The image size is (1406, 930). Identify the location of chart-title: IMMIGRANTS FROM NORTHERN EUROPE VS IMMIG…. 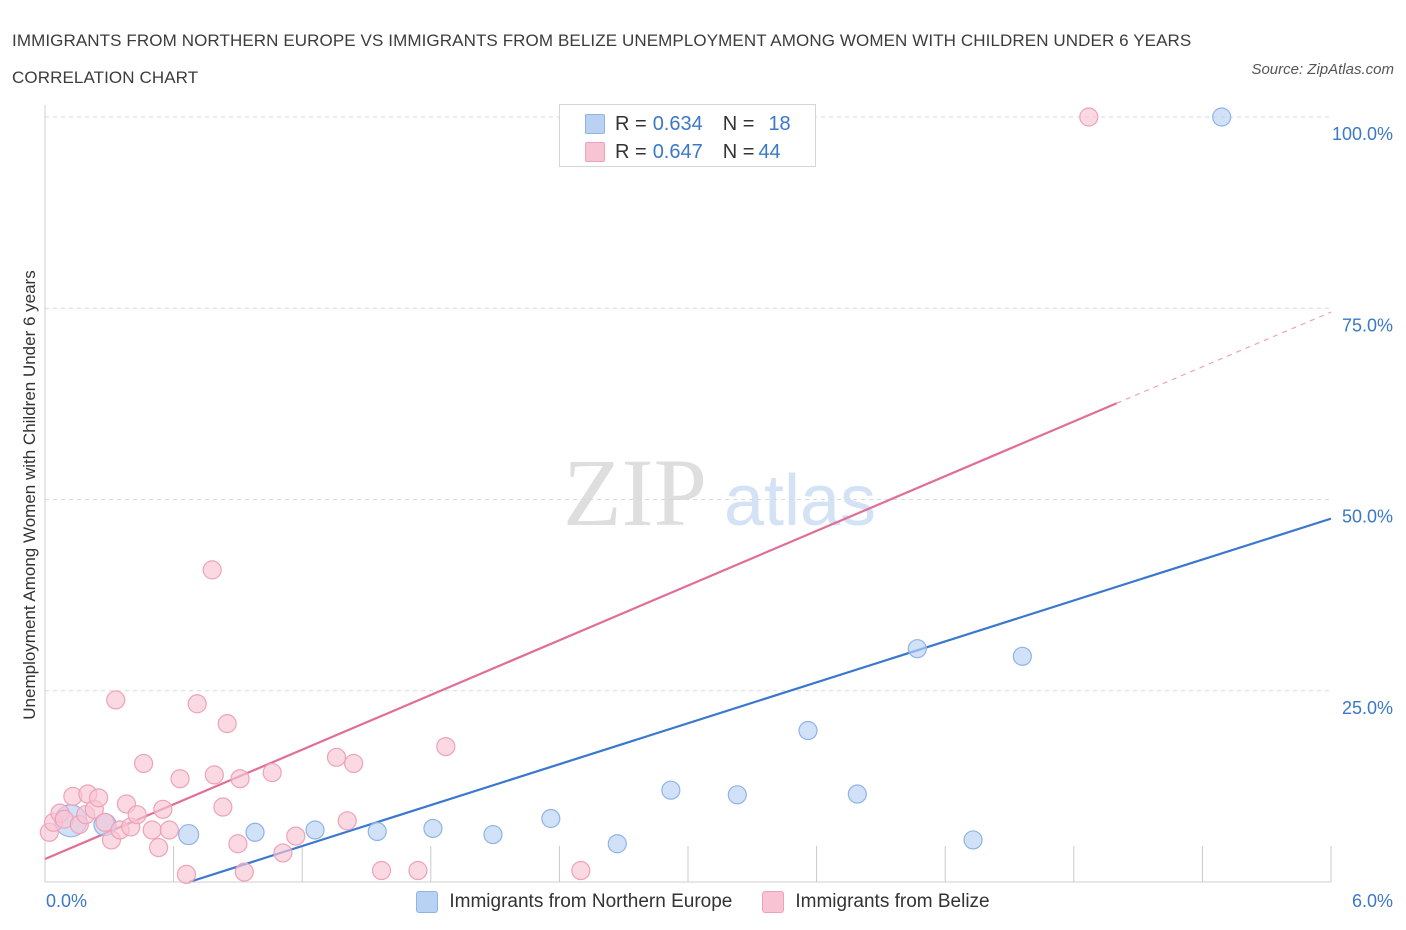
(602, 59).